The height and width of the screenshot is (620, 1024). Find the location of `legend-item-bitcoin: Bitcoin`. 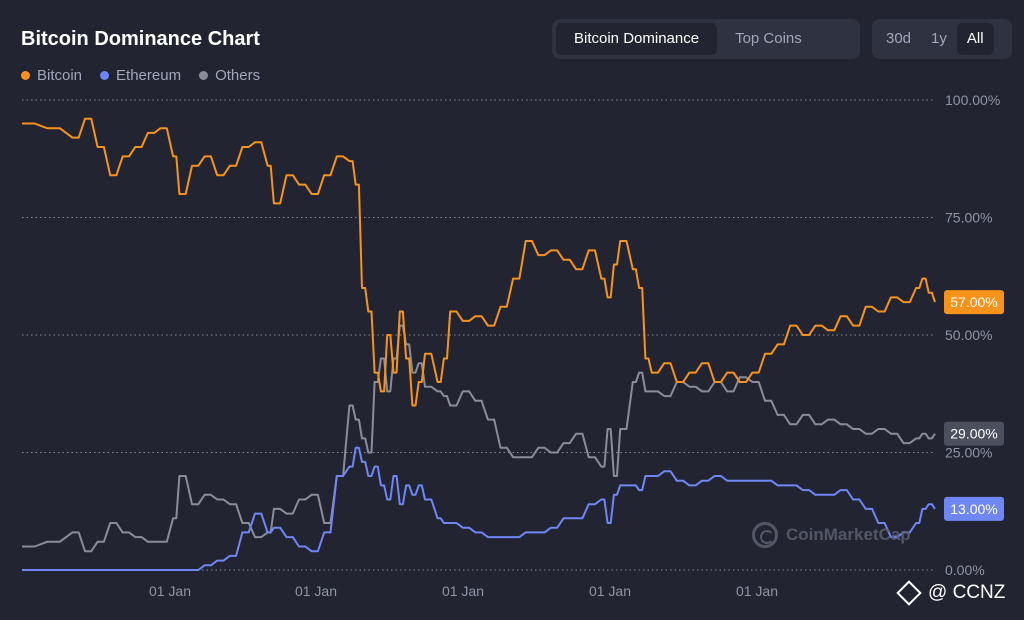

legend-item-bitcoin: Bitcoin is located at coordinates (51, 75).